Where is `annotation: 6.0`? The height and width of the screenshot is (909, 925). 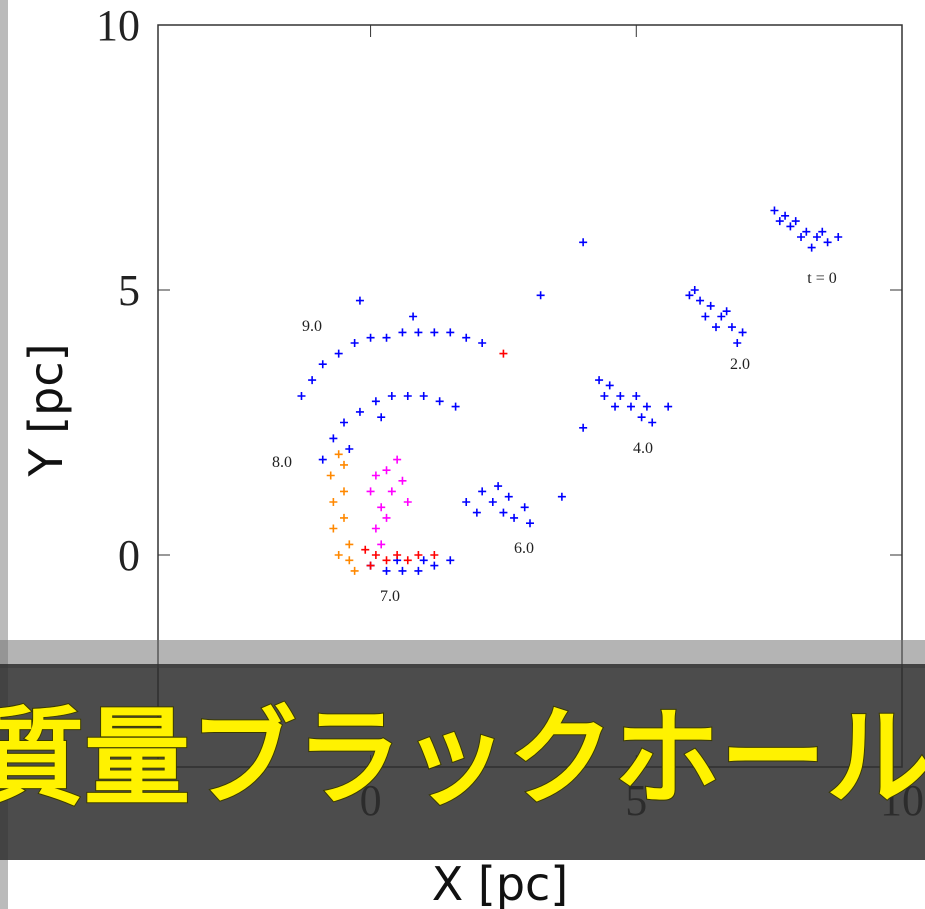 annotation: 6.0 is located at coordinates (524, 548).